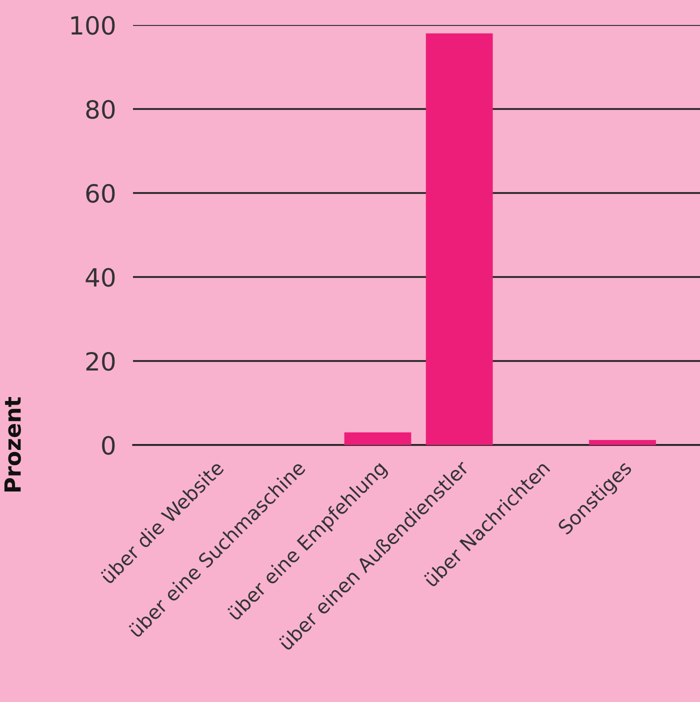 This screenshot has width=700, height=702. Describe the element at coordinates (12, 444) in the screenshot. I see `y-axis-title: Prozent` at that location.